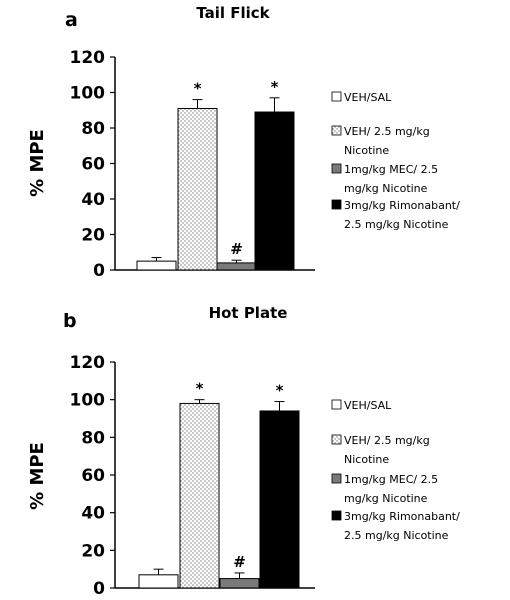 The width and height of the screenshot is (510, 600). I want to click on panel-letter: b, so click(70, 321).